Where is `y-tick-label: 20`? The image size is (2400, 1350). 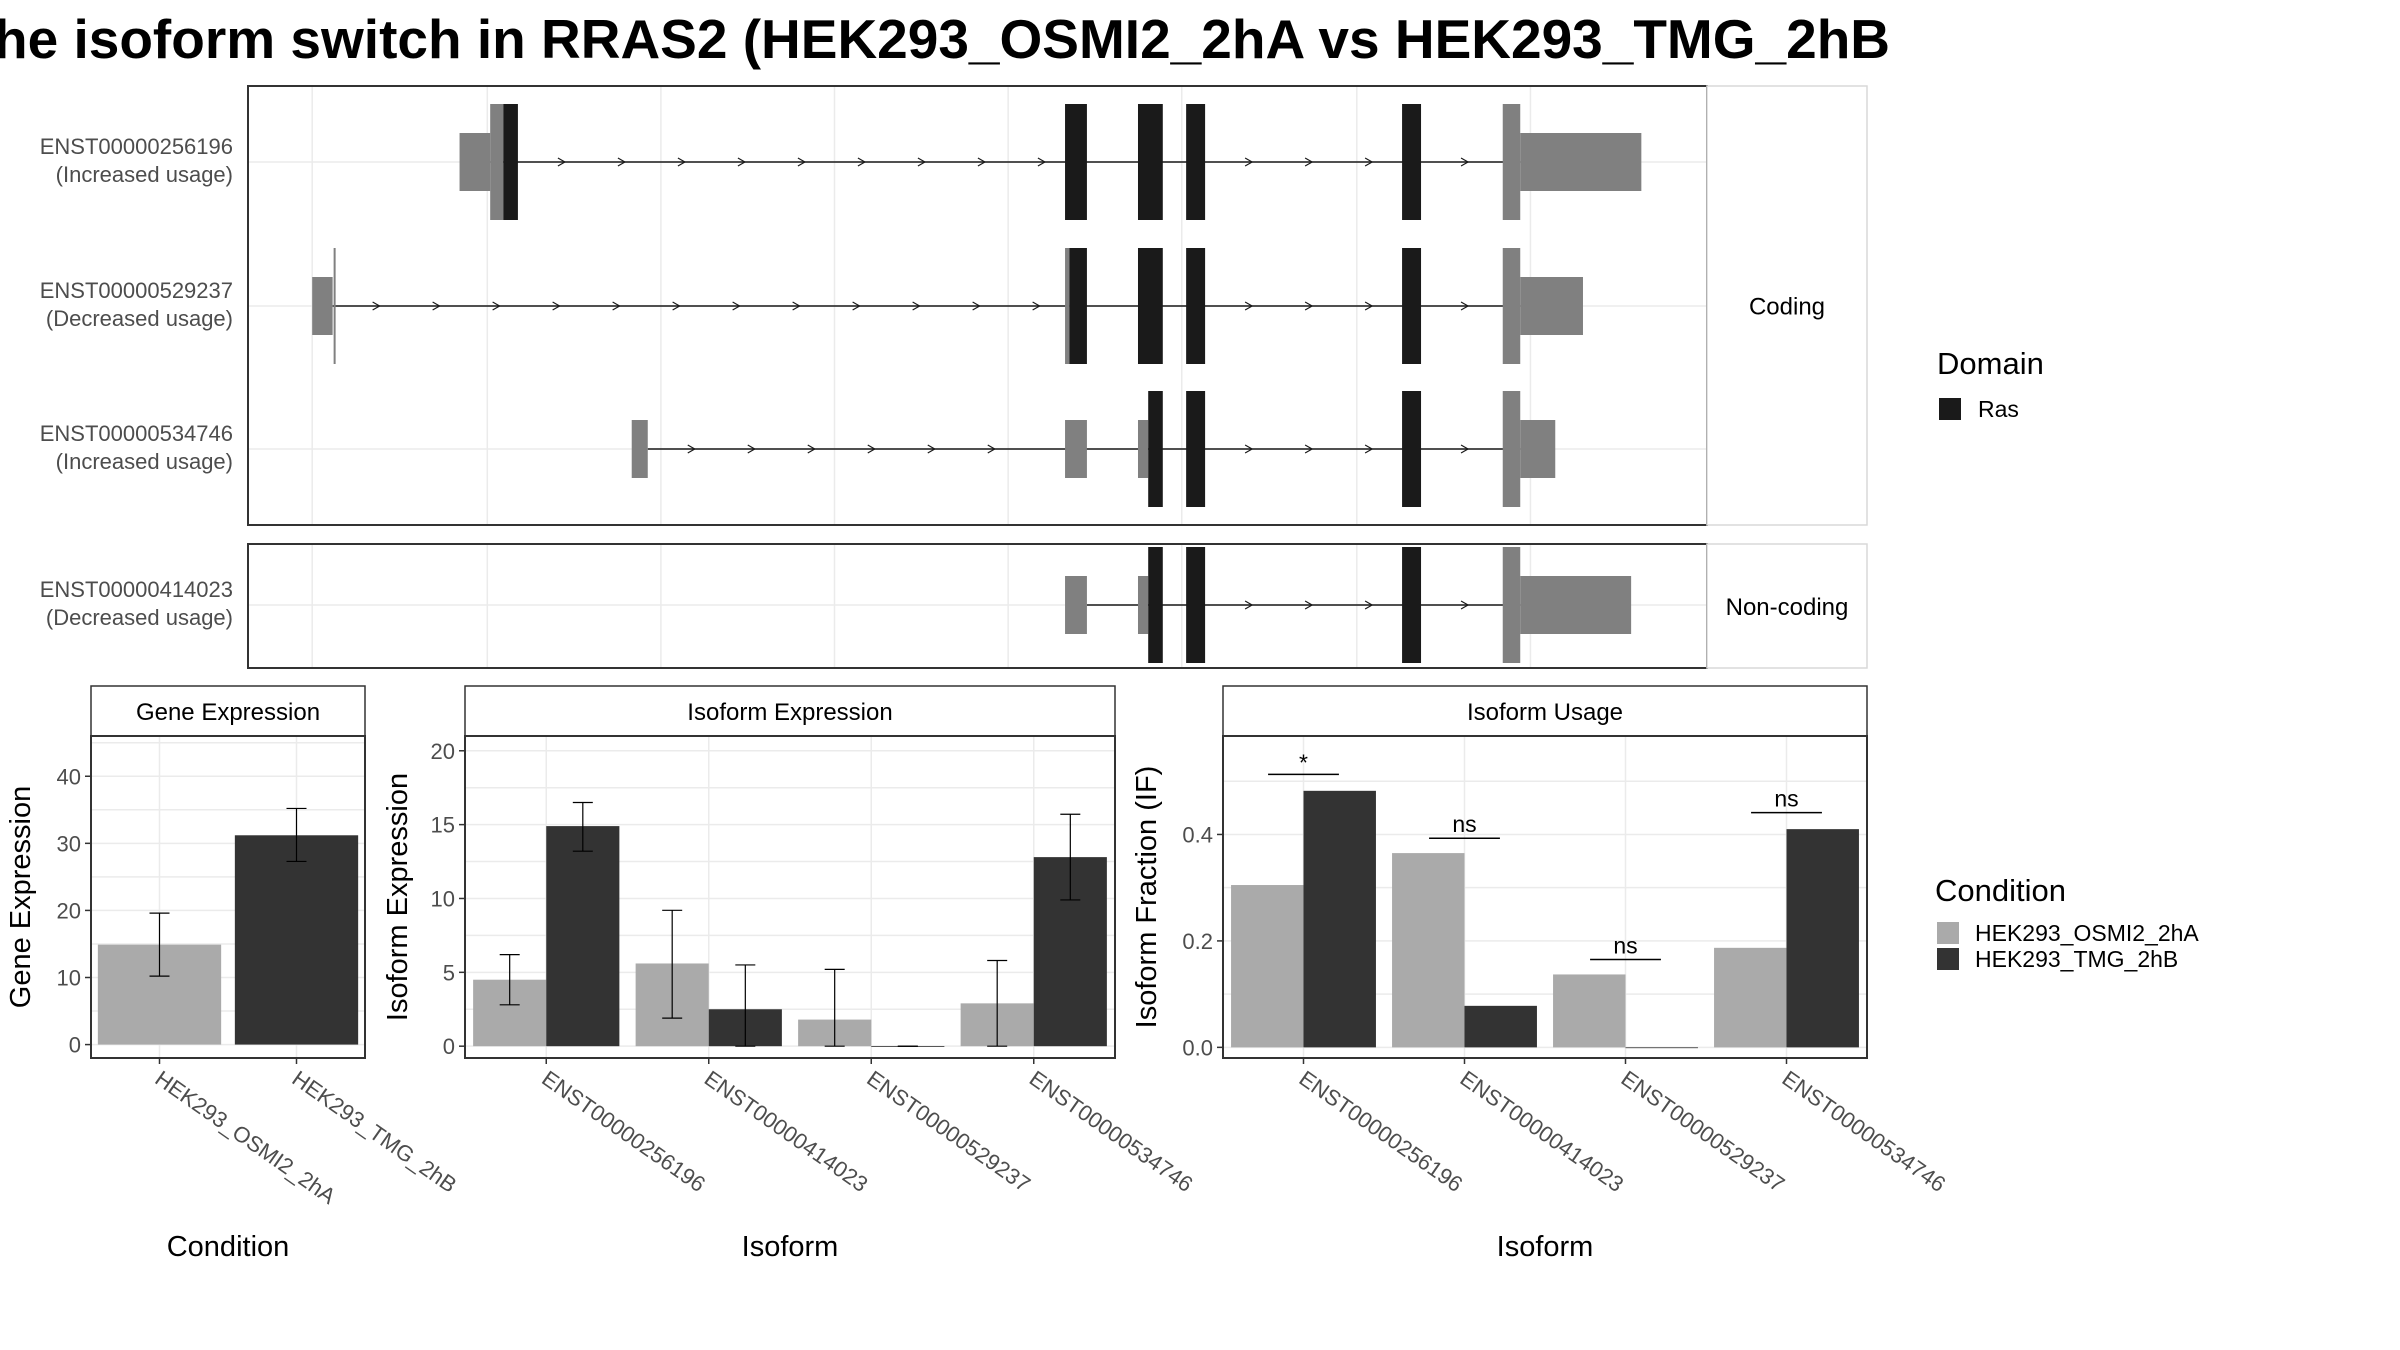 y-tick-label: 20 is located at coordinates (443, 751).